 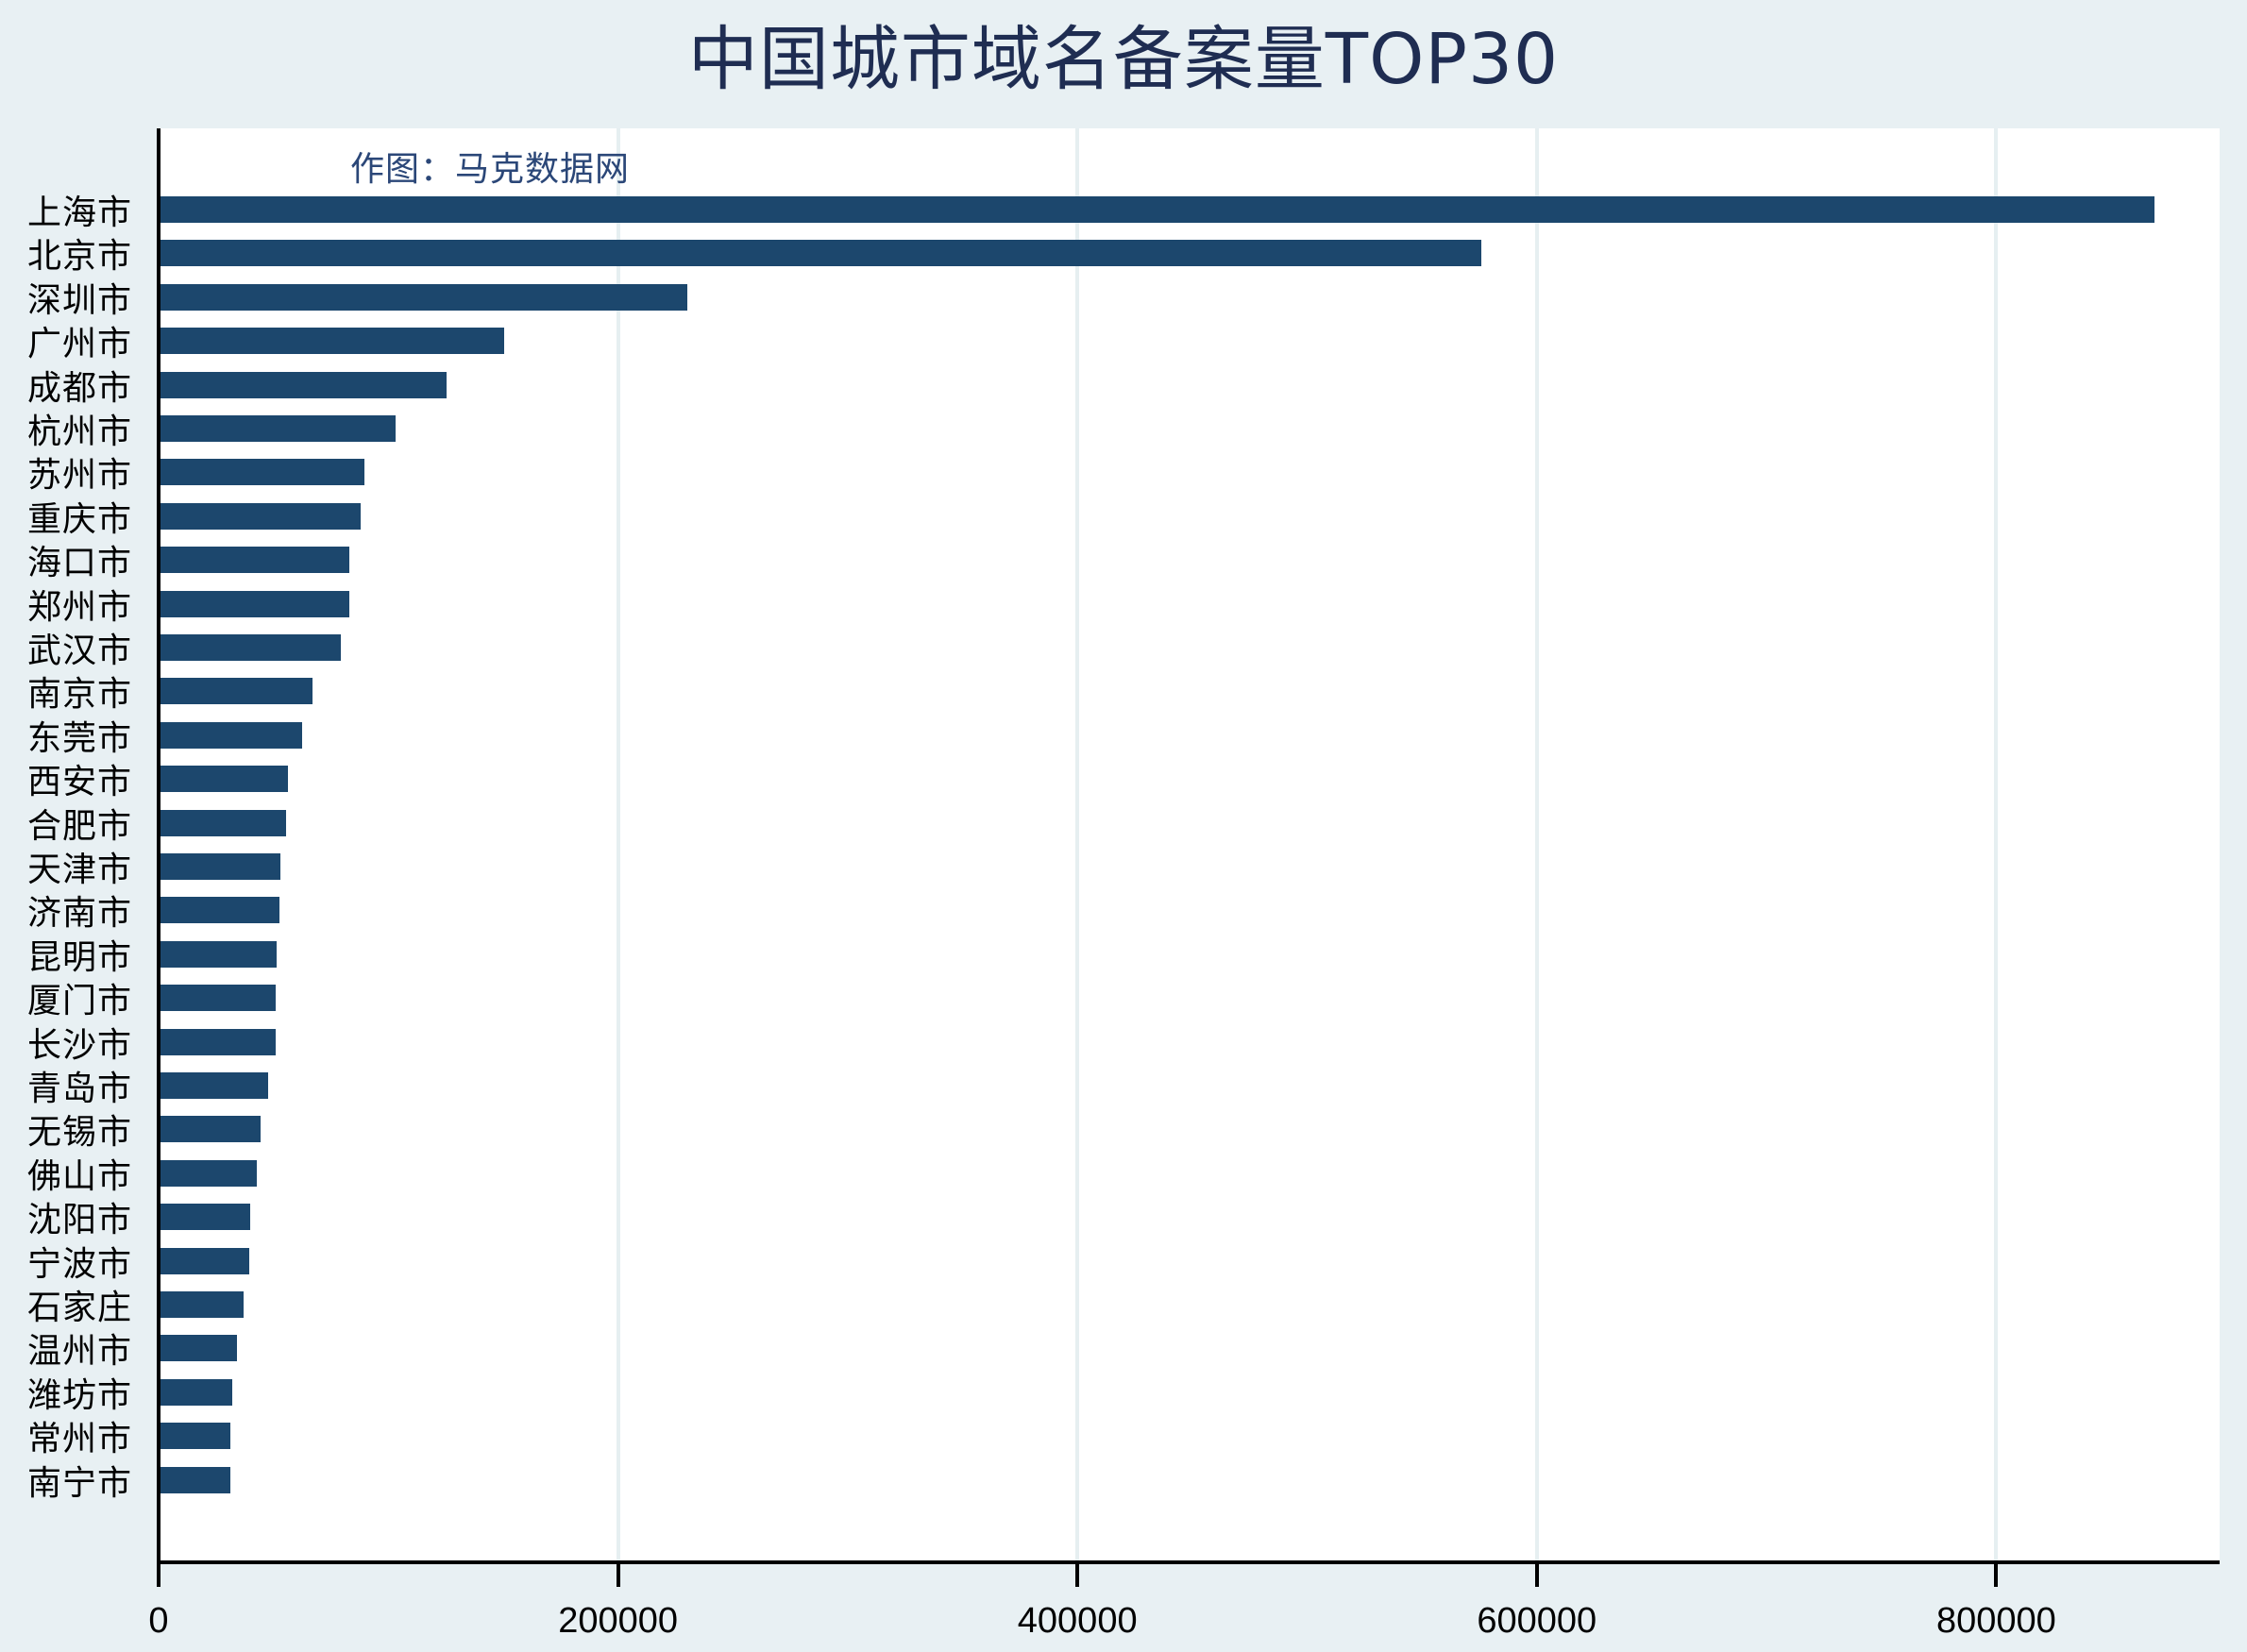 What do you see at coordinates (79, 1045) in the screenshot?
I see `y-tick-label: 长沙市` at bounding box center [79, 1045].